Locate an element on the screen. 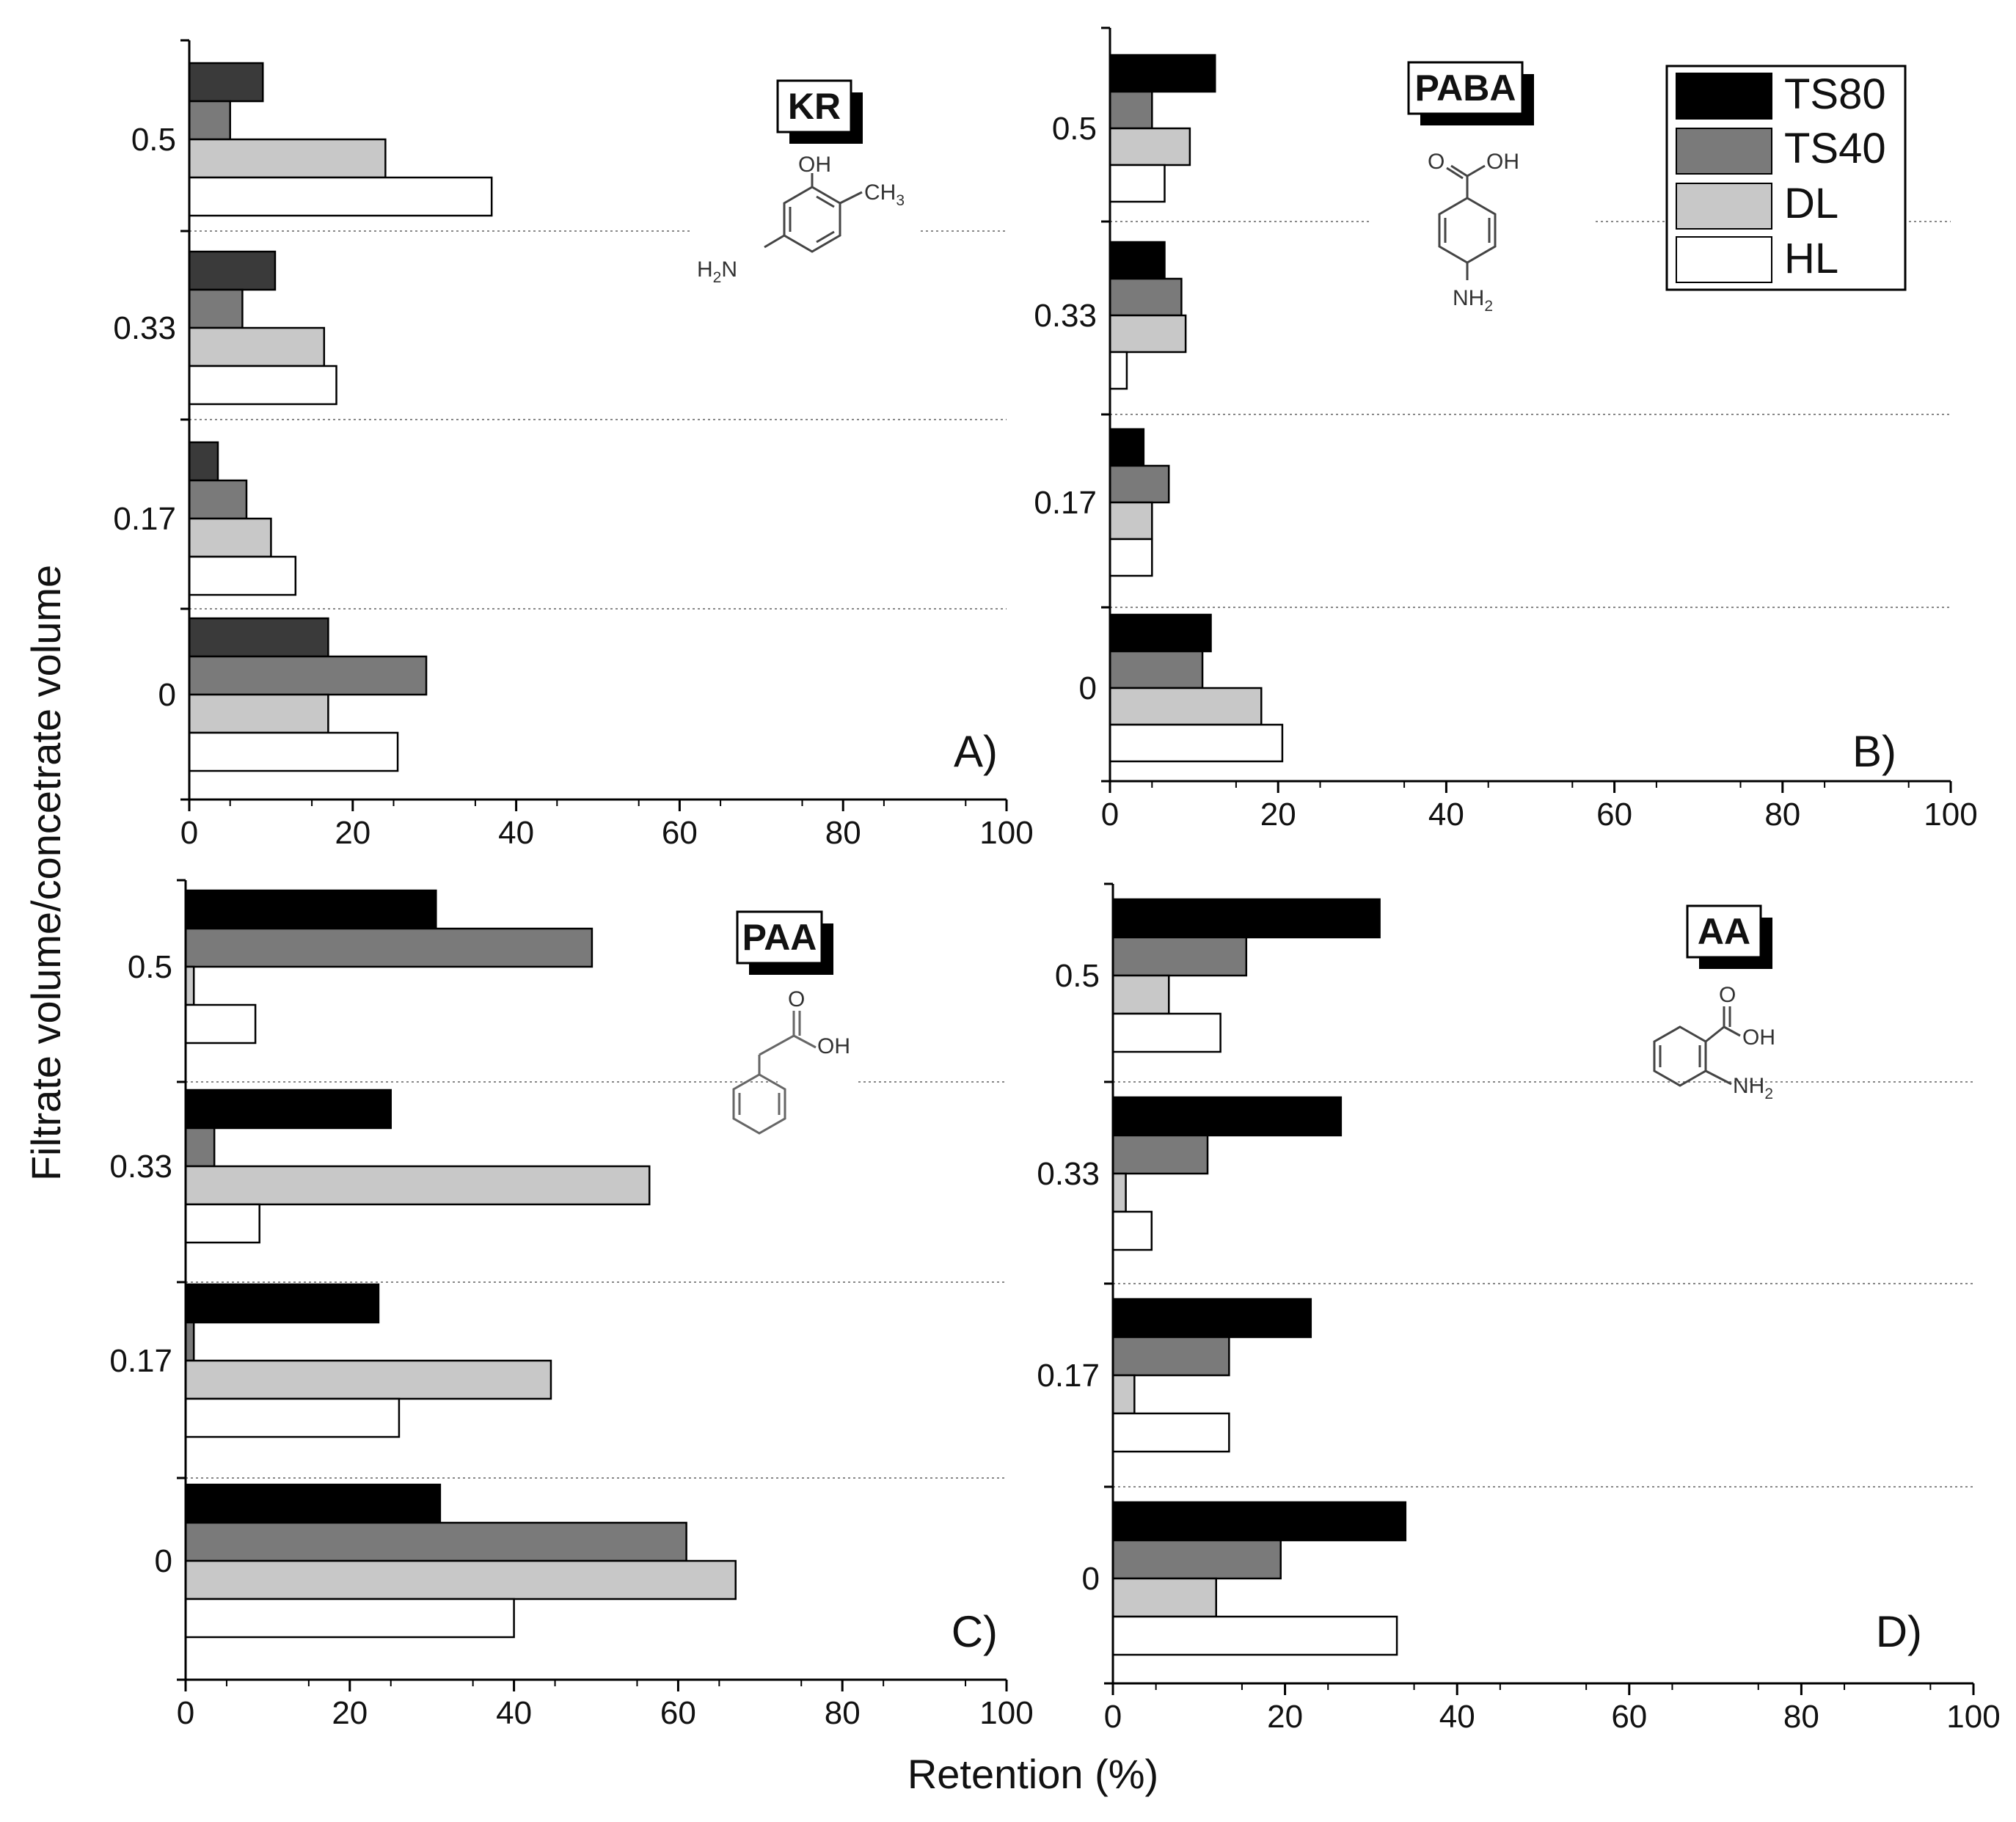 Image resolution: width=2016 pixels, height=1822 pixels. legend-swatch-ts40 is located at coordinates (1724, 151).